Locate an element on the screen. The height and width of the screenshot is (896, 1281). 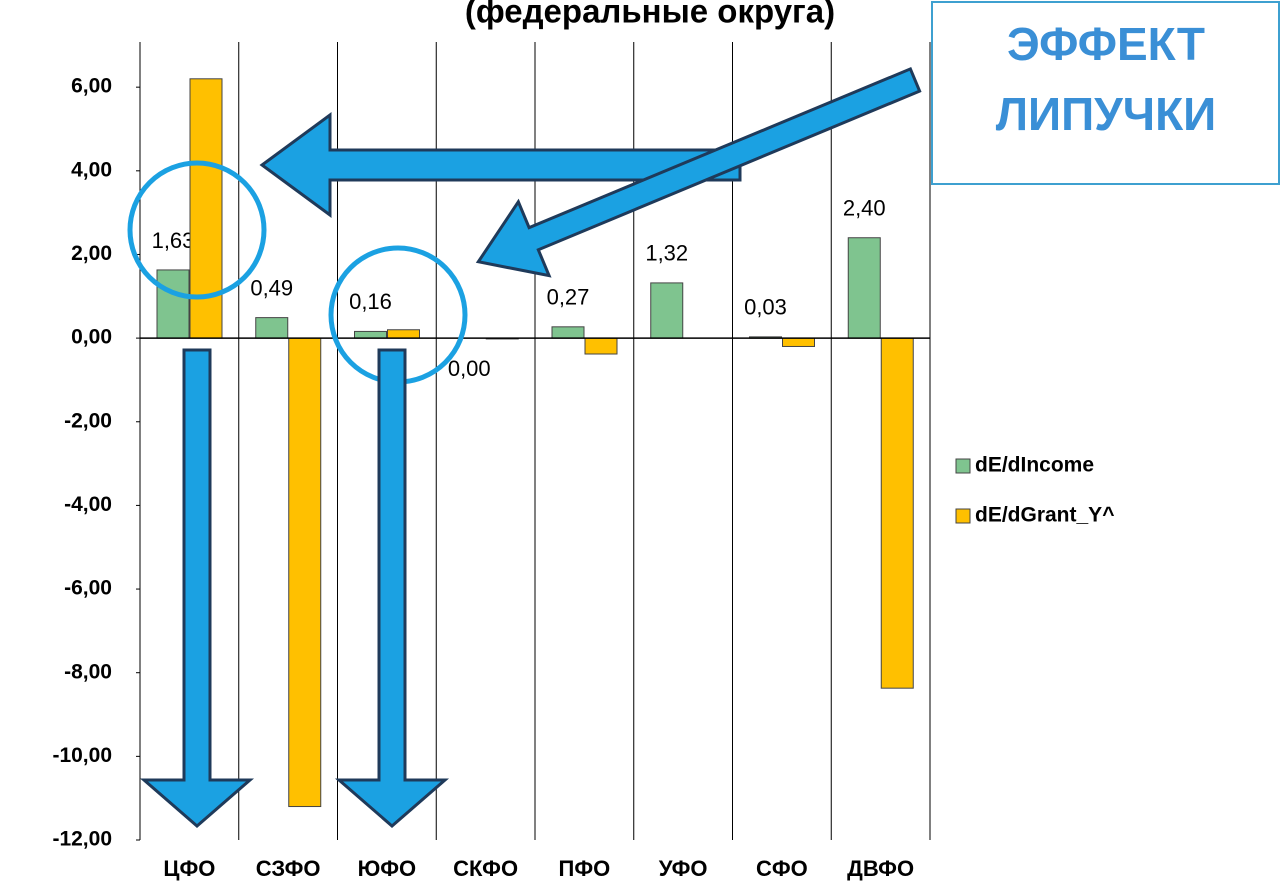
data-label: 0,27 is located at coordinates (568, 297).